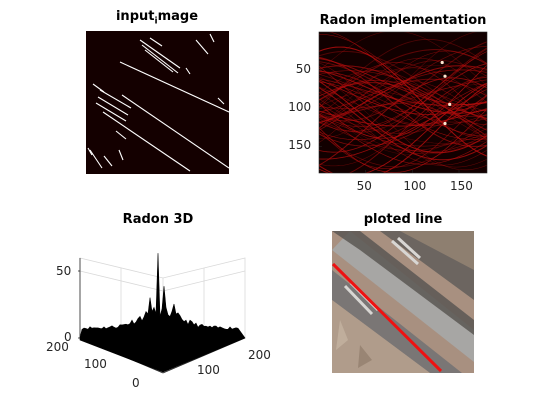  Describe the element at coordinates (300, 107) in the screenshot. I see `radon-y-tick-label: 100` at that location.